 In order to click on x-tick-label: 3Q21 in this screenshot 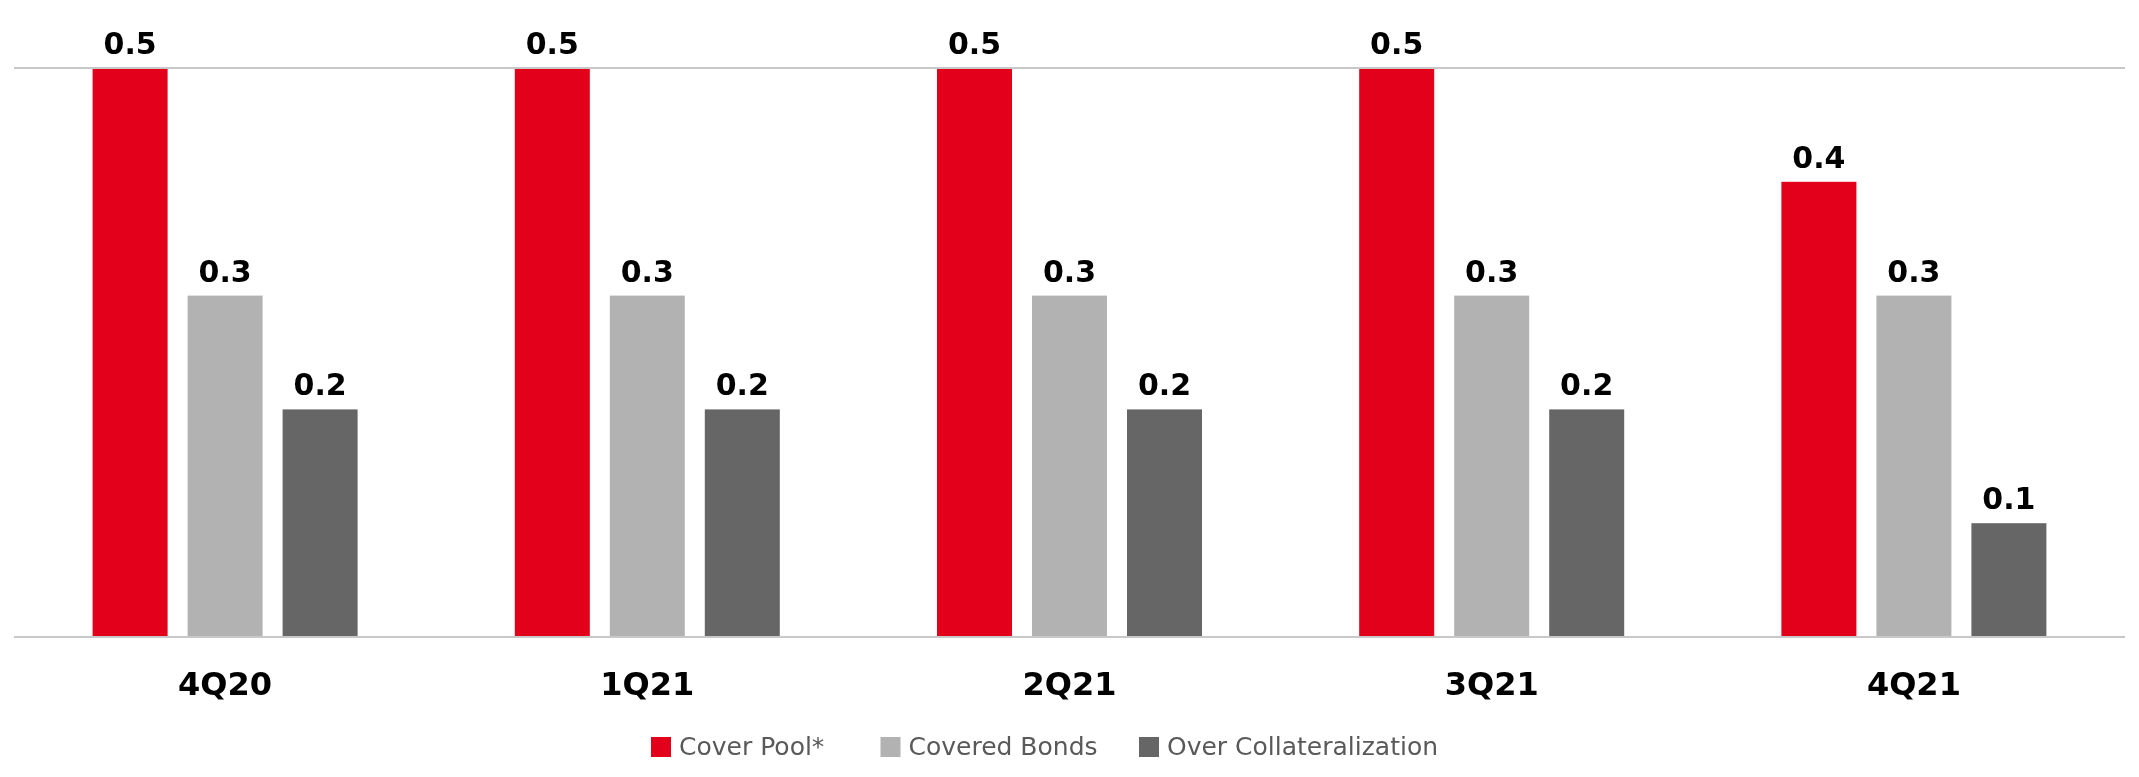, I will do `click(1491, 684)`.